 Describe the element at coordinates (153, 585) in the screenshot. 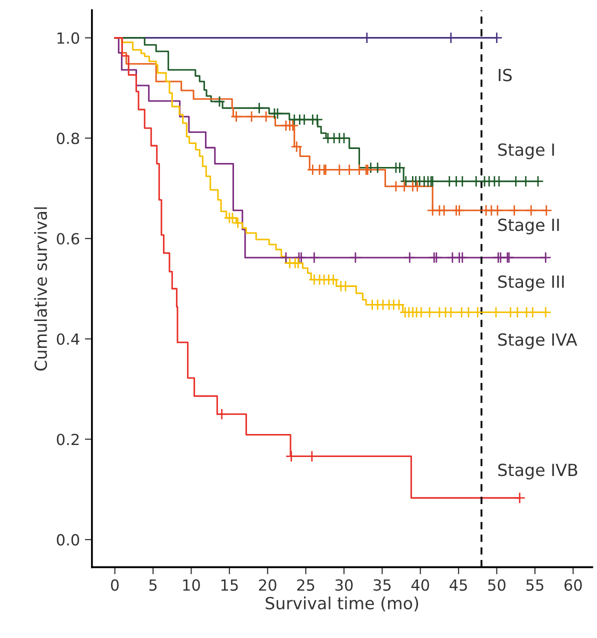

I see `x-tick-label: 5` at that location.